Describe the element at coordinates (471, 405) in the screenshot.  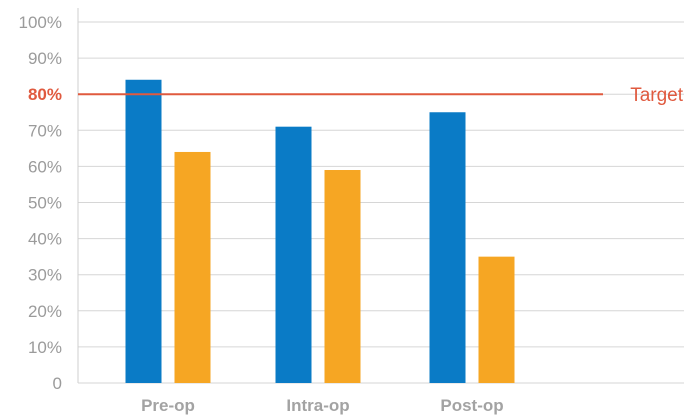
I see `category-label: Post-op` at that location.